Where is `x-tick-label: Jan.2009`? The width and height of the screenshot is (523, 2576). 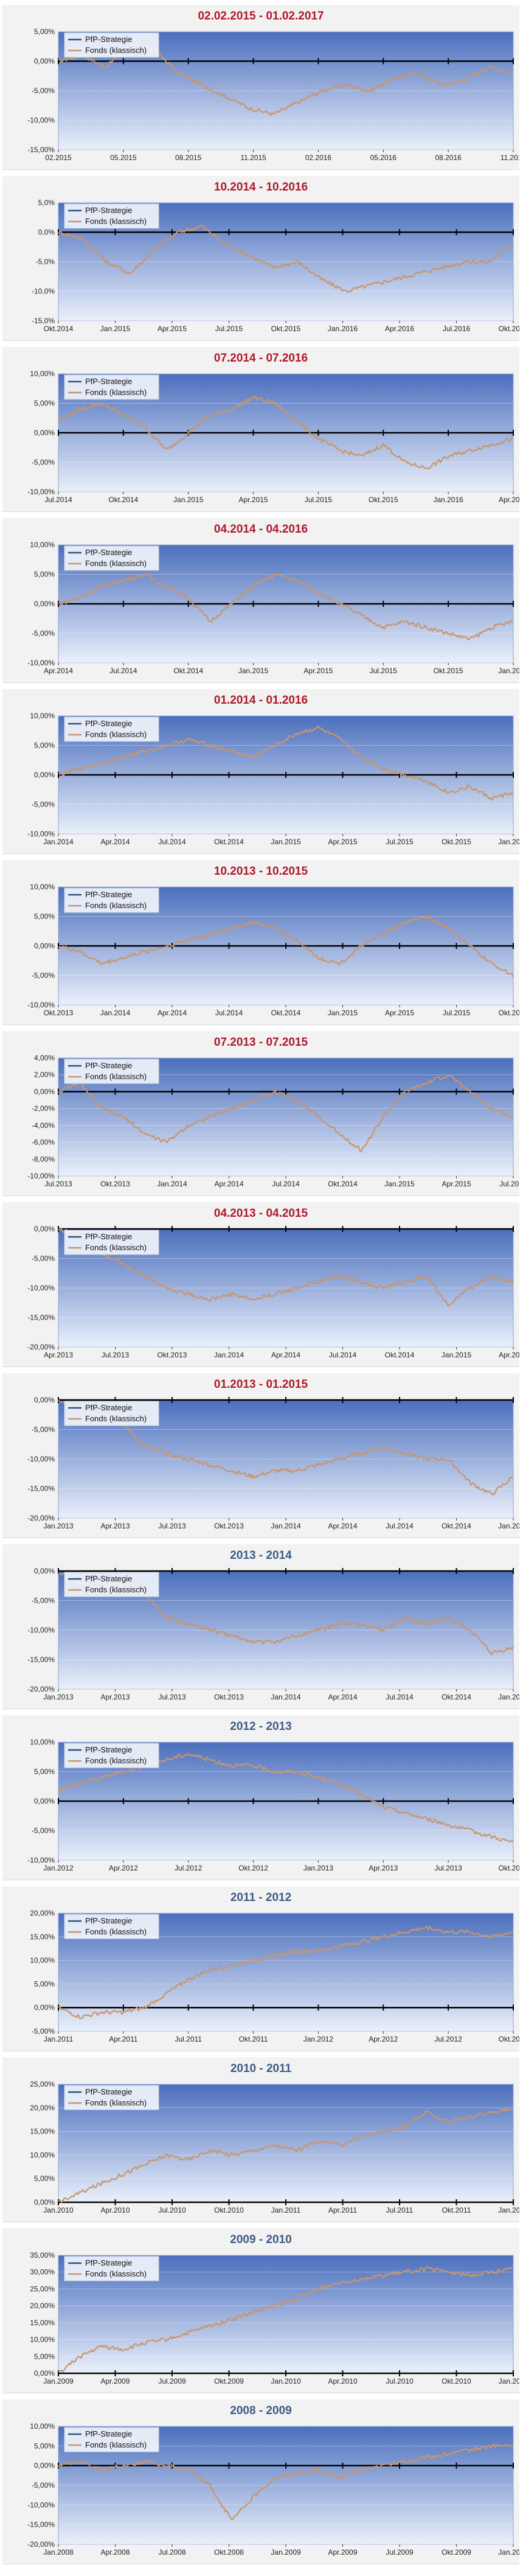 x-tick-label: Jan.2009 is located at coordinates (59, 2381).